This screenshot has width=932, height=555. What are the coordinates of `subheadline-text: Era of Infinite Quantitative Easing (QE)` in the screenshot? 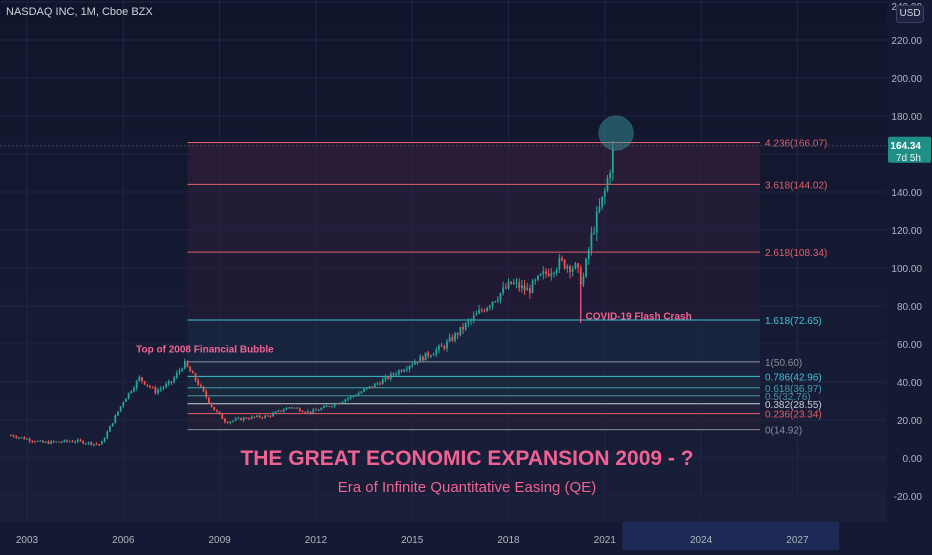 It's located at (467, 487).